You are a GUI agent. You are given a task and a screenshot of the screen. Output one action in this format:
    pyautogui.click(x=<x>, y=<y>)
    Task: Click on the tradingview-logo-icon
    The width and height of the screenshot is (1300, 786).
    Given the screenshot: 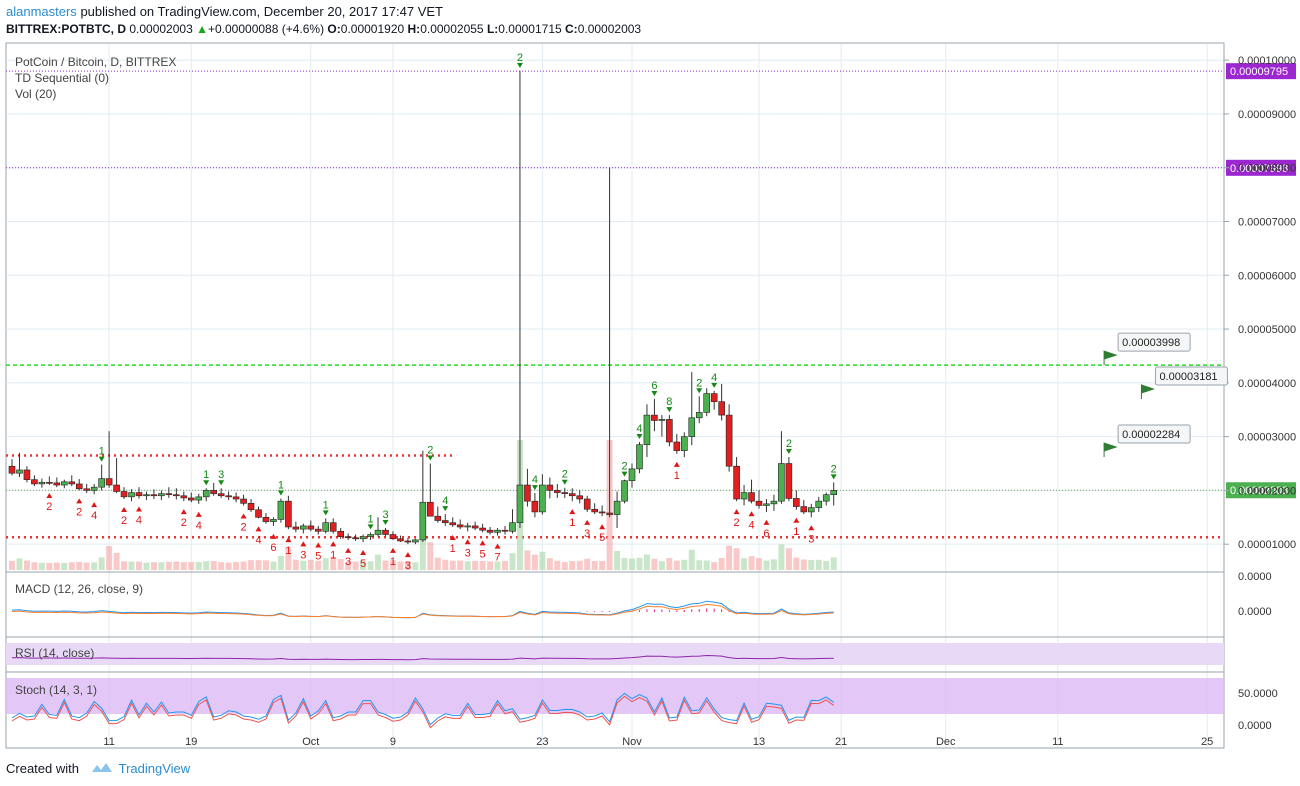 What is the action you would take?
    pyautogui.click(x=102, y=769)
    